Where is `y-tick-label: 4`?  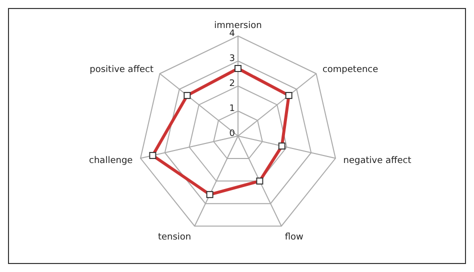
y-tick-label: 4 is located at coordinates (232, 34).